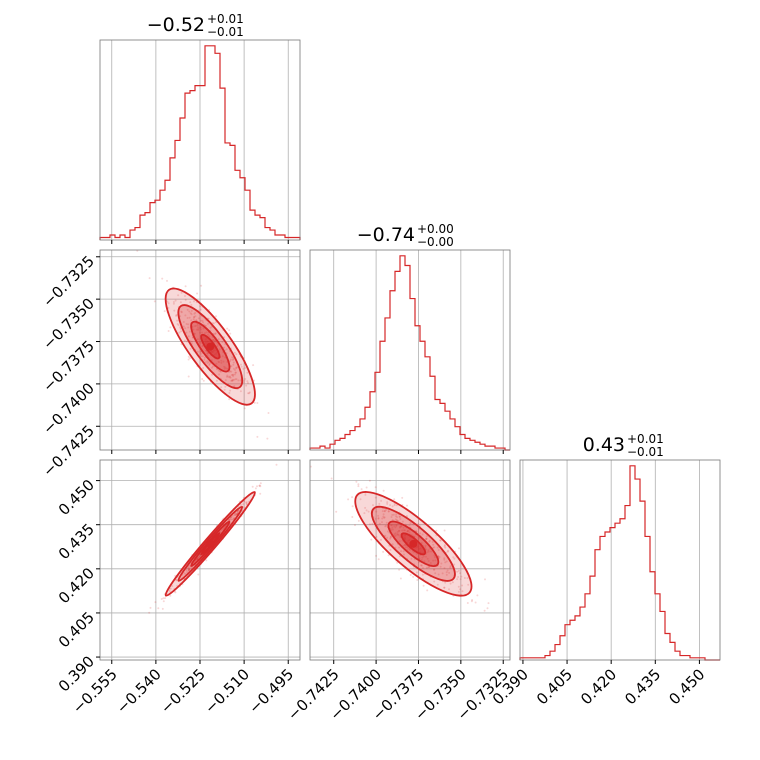  What do you see at coordinates (642, 686) in the screenshot?
I see `x-tick-label-2-3: 0.435` at bounding box center [642, 686].